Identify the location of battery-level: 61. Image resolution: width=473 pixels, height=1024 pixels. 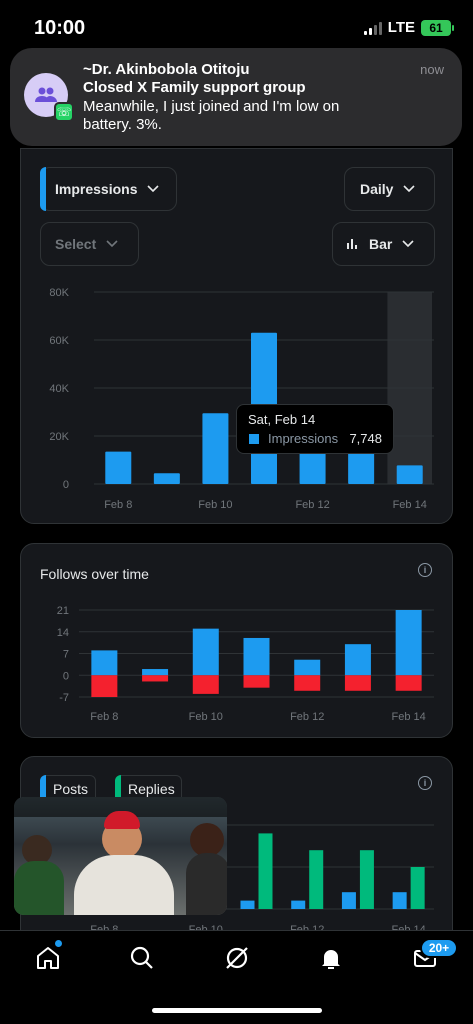
(436, 27).